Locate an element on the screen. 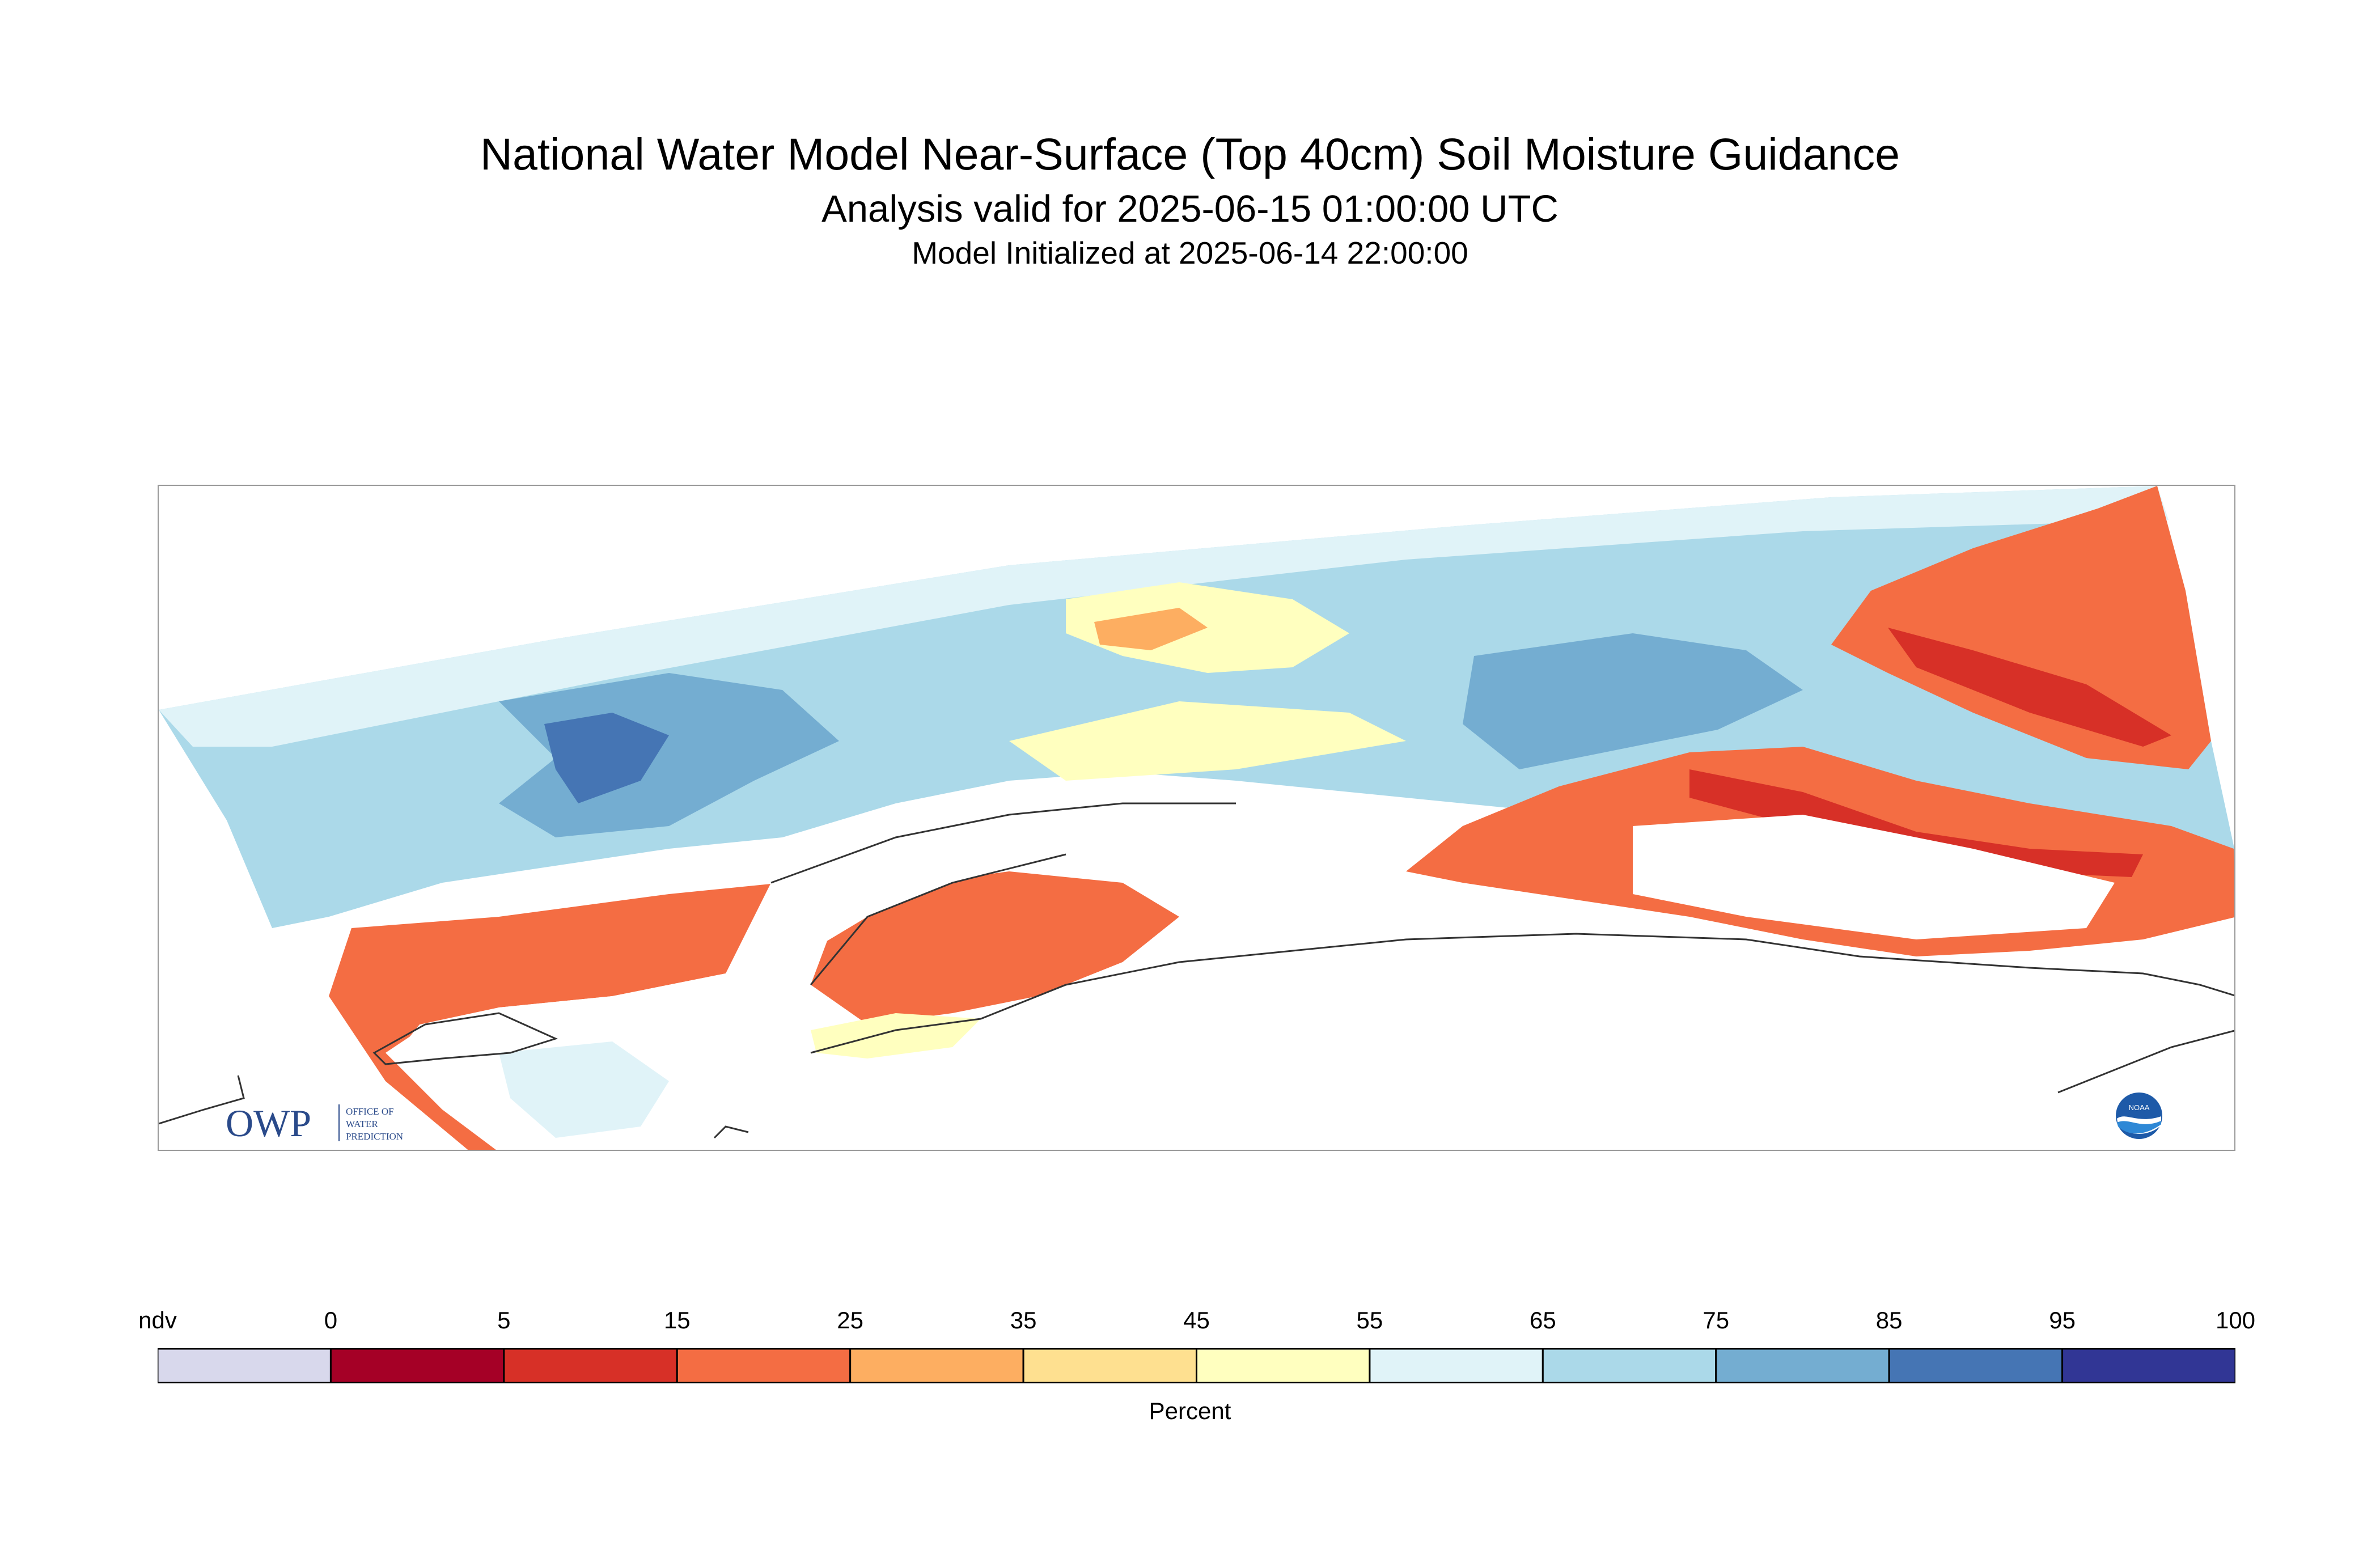 The height and width of the screenshot is (1554, 2380). peninsula-dry-region is located at coordinates (995, 947).